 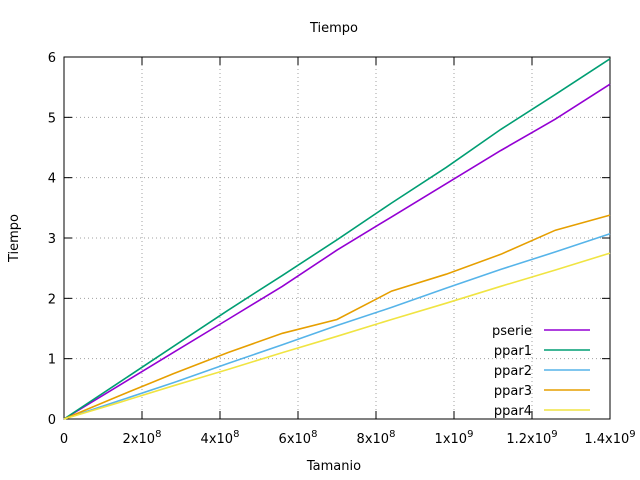 I want to click on x-axis-label: Tamanio, so click(x=333, y=466).